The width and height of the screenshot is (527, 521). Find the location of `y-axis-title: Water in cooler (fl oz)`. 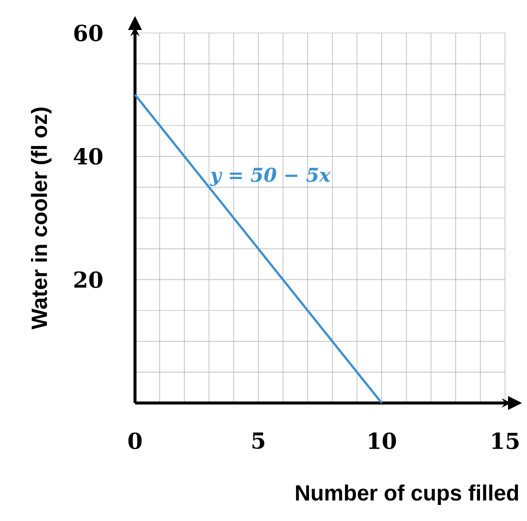

y-axis-title: Water in cooler (fl oz) is located at coordinates (41, 219).